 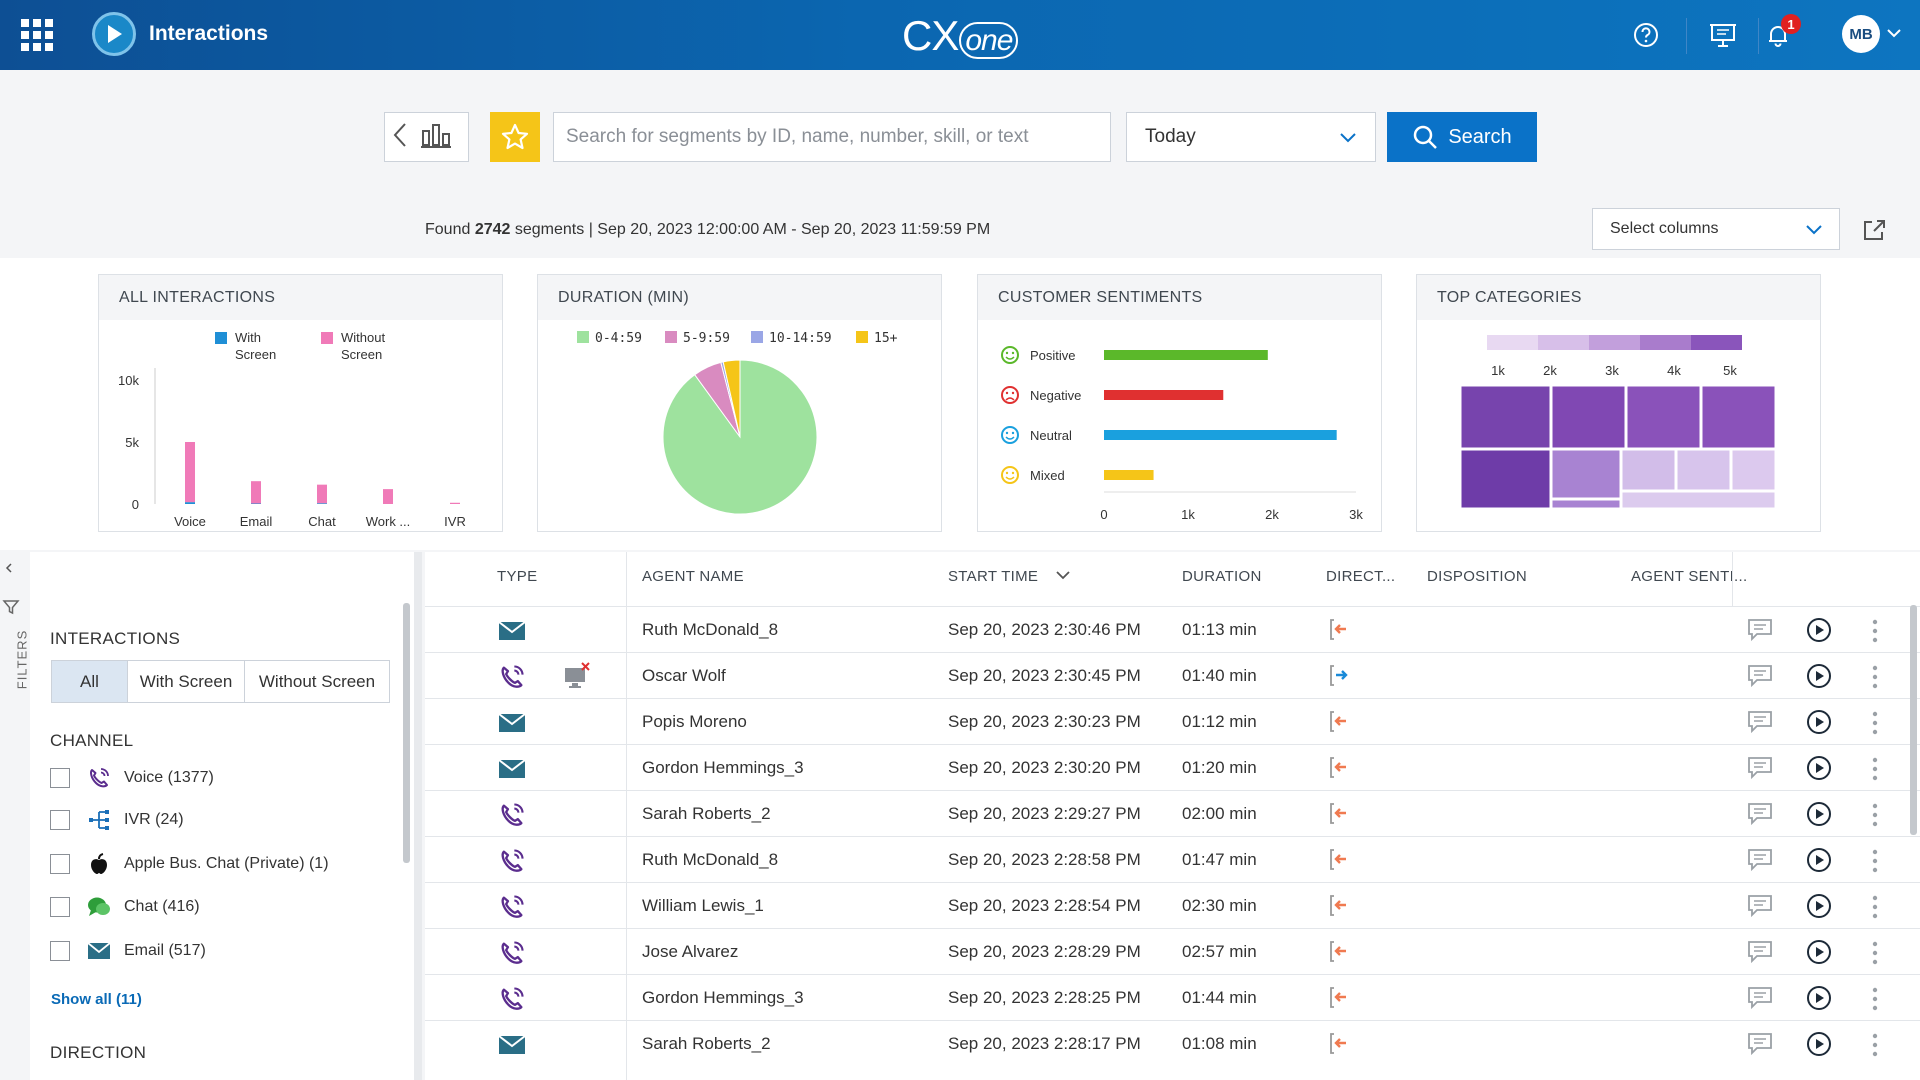 What do you see at coordinates (11, 609) in the screenshot?
I see `filter-icon` at bounding box center [11, 609].